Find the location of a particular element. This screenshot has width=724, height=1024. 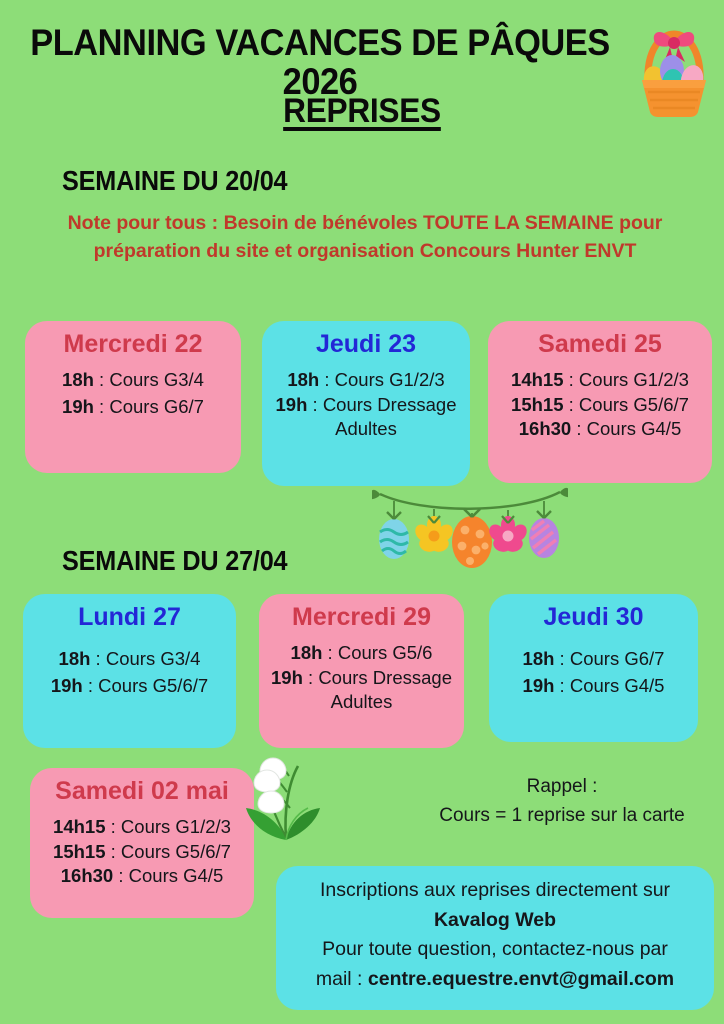

slot-time: 15h15 is located at coordinates (537, 404).